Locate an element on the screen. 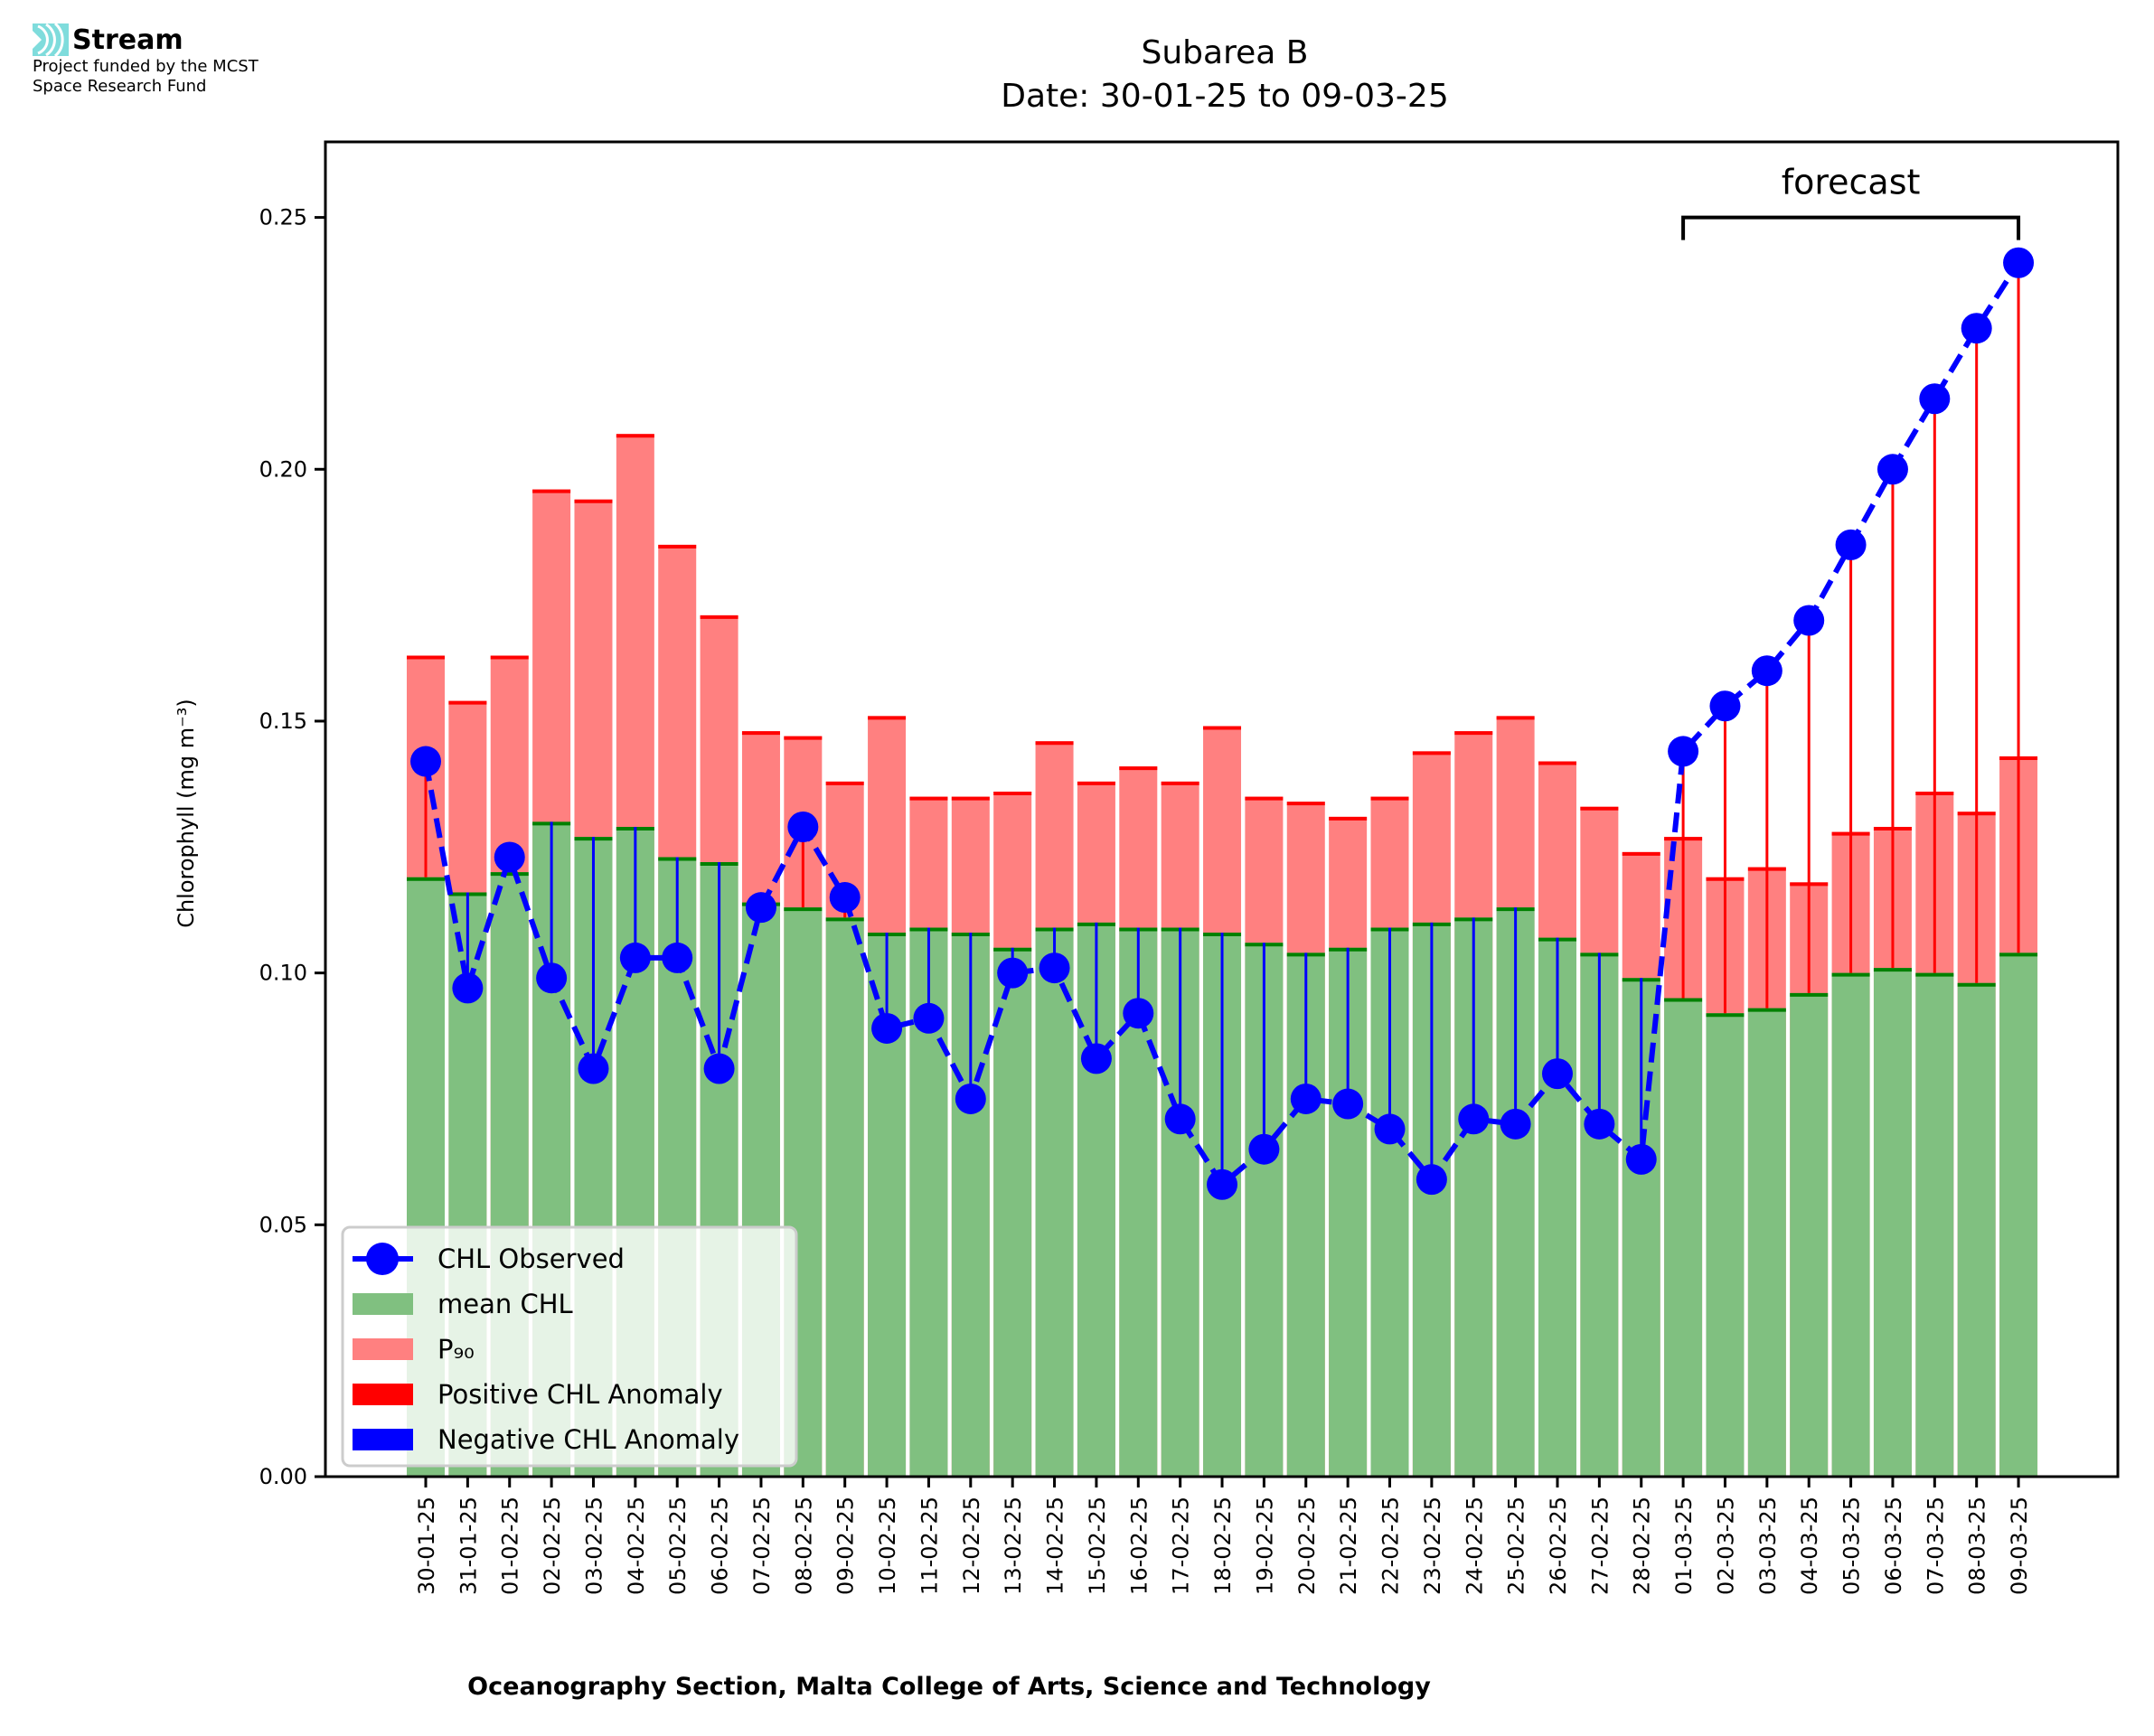 The width and height of the screenshot is (2154, 1736). x-tick-label: 07-03-25 is located at coordinates (1936, 1546).